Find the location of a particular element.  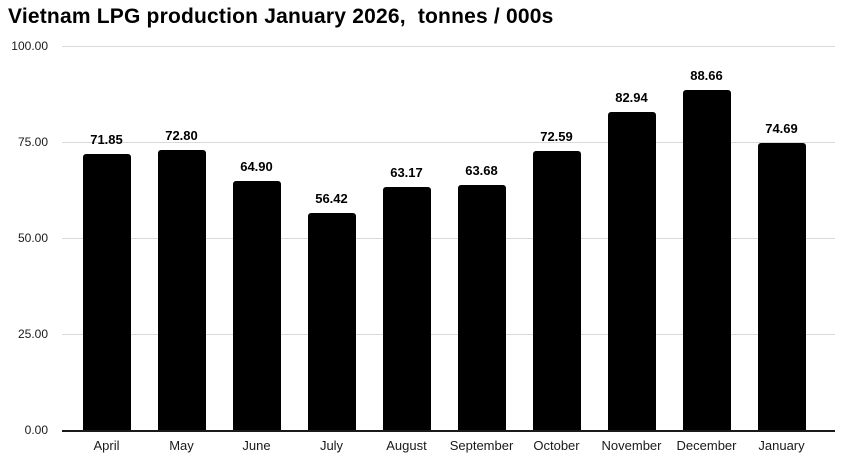

bar-group: 63.17 August is located at coordinates (406, 249).